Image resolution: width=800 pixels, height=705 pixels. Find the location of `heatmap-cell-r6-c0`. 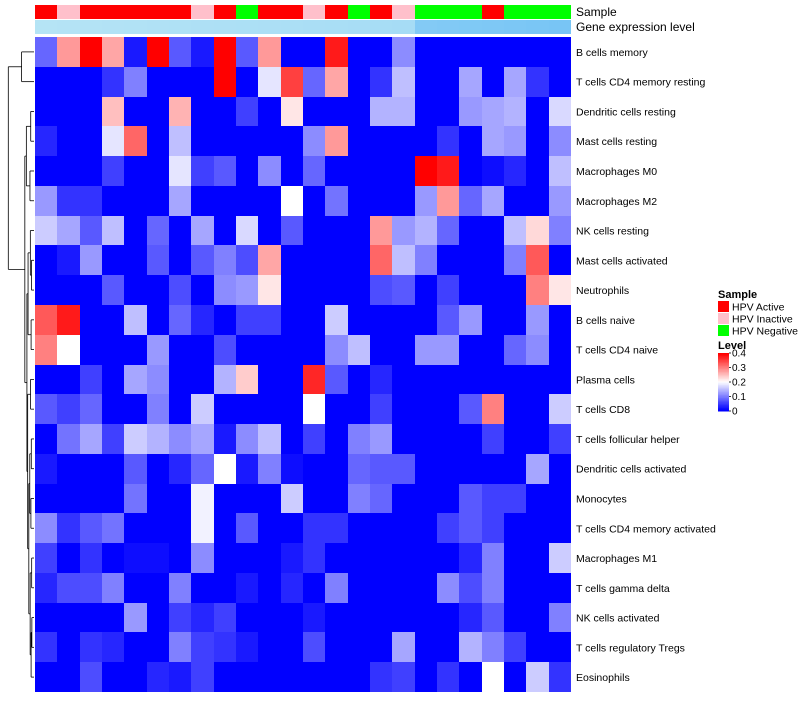

heatmap-cell-r6-c0 is located at coordinates (46, 230).